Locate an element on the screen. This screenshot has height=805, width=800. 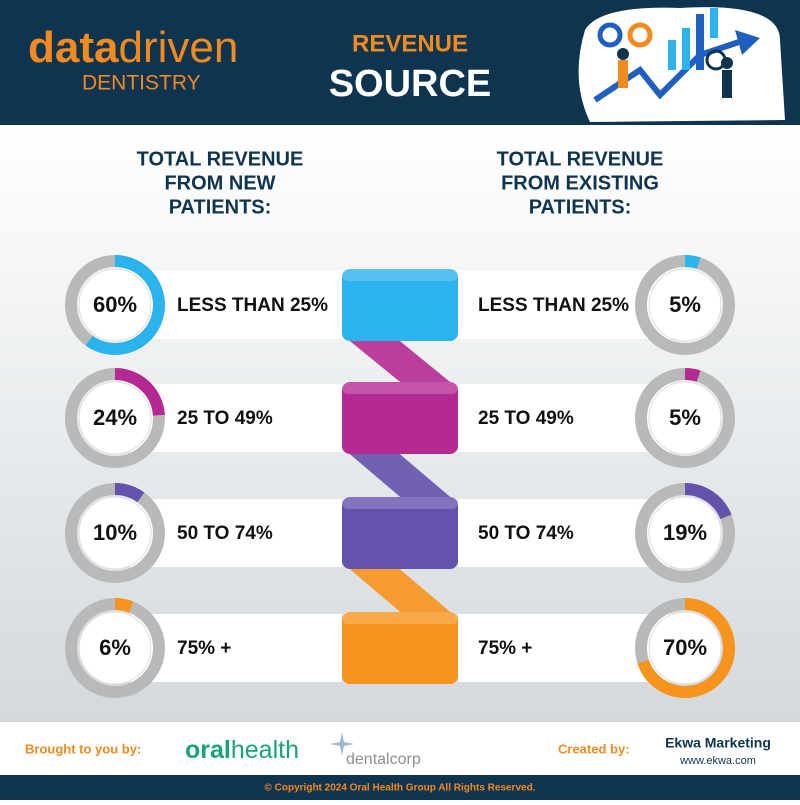
logo: datadriven is located at coordinates (133, 47).